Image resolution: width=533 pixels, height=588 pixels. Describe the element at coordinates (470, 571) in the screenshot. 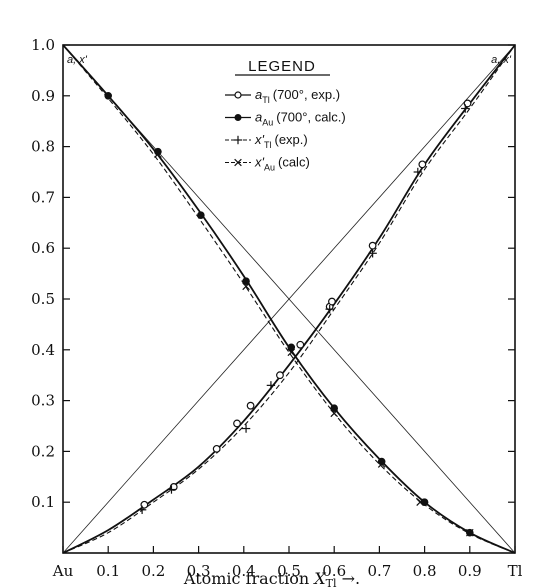

I see `x-tick-label: 0.9` at that location.